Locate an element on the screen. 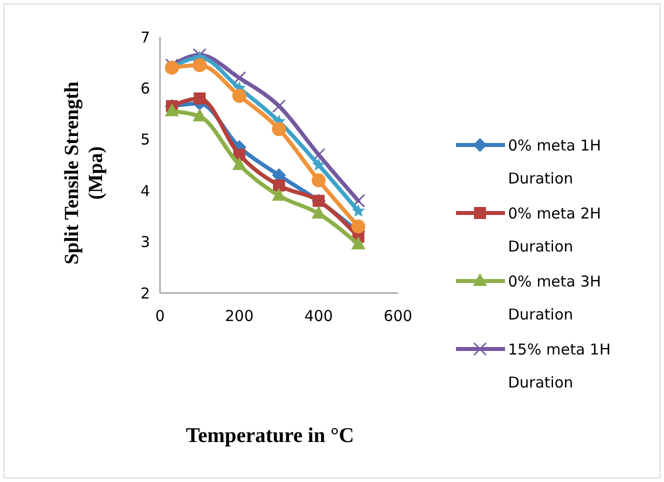 The image size is (664, 482). x-tick-label: 0 is located at coordinates (160, 316).